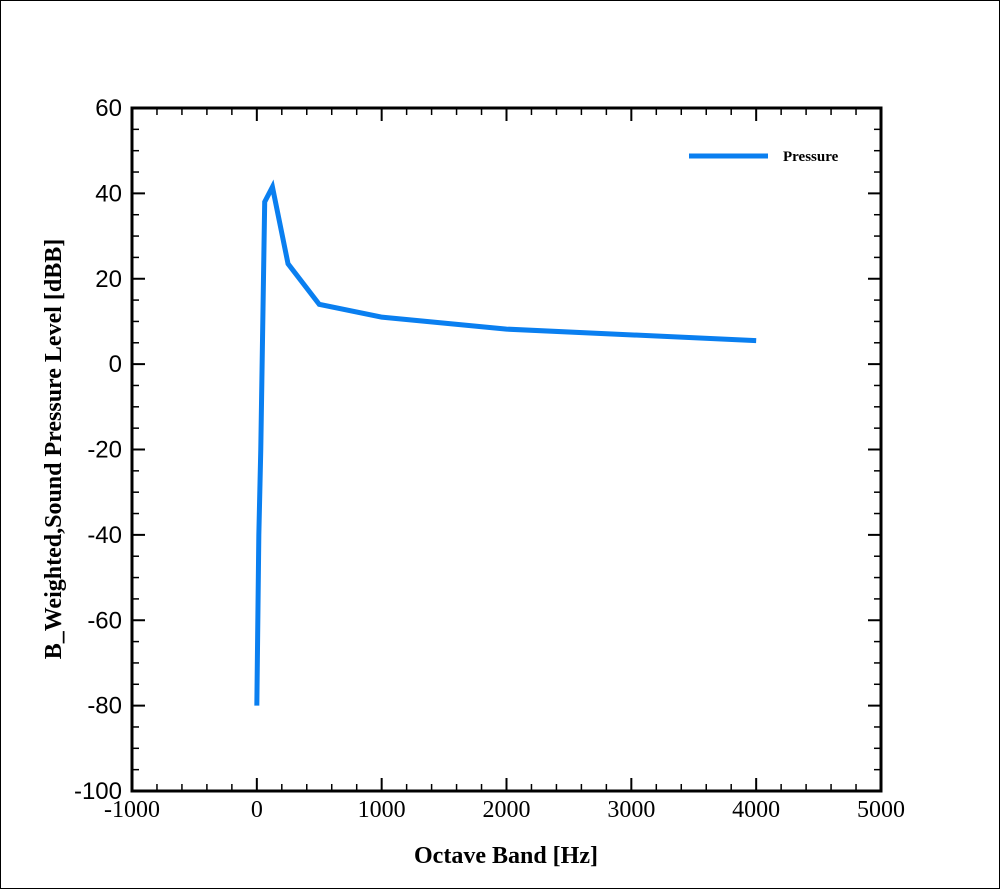 This screenshot has width=1000, height=890. I want to click on y-tick-label: -80, so click(104, 706).